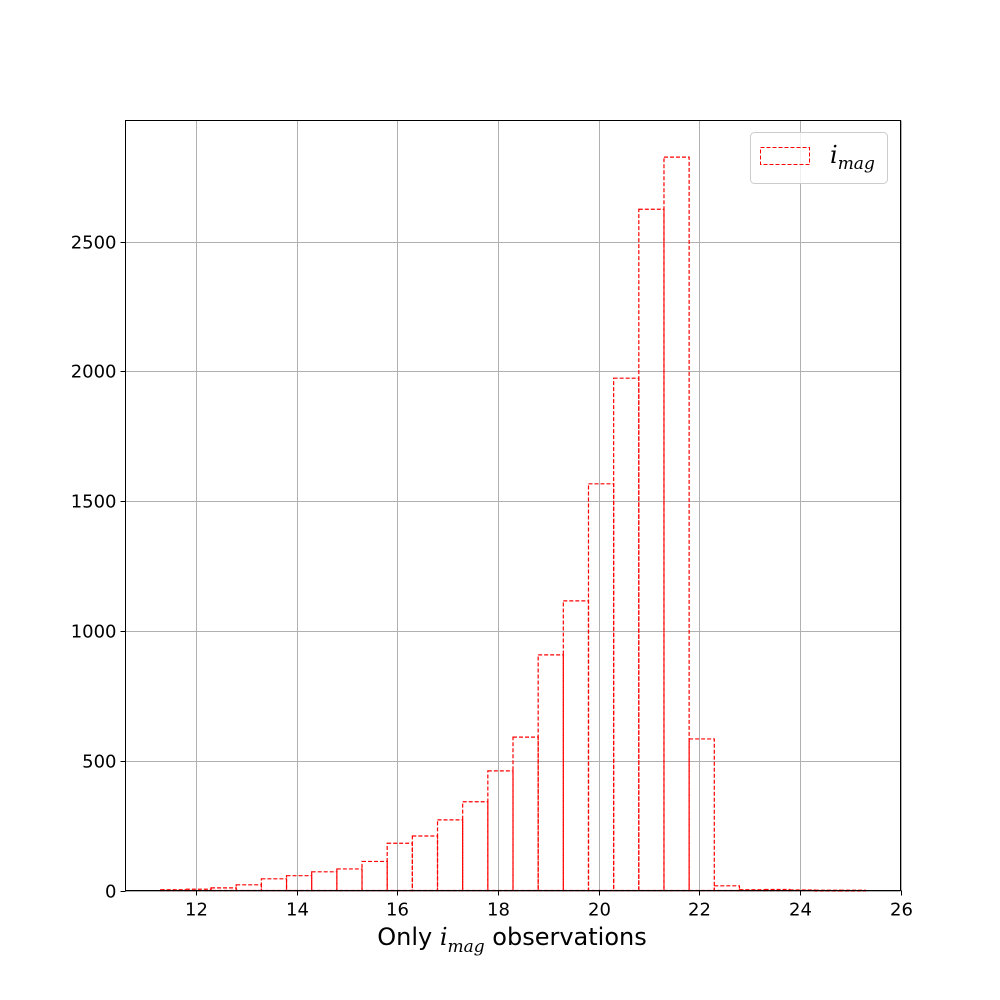  Describe the element at coordinates (852, 157) in the screenshot. I see `legend-label: imag` at that location.